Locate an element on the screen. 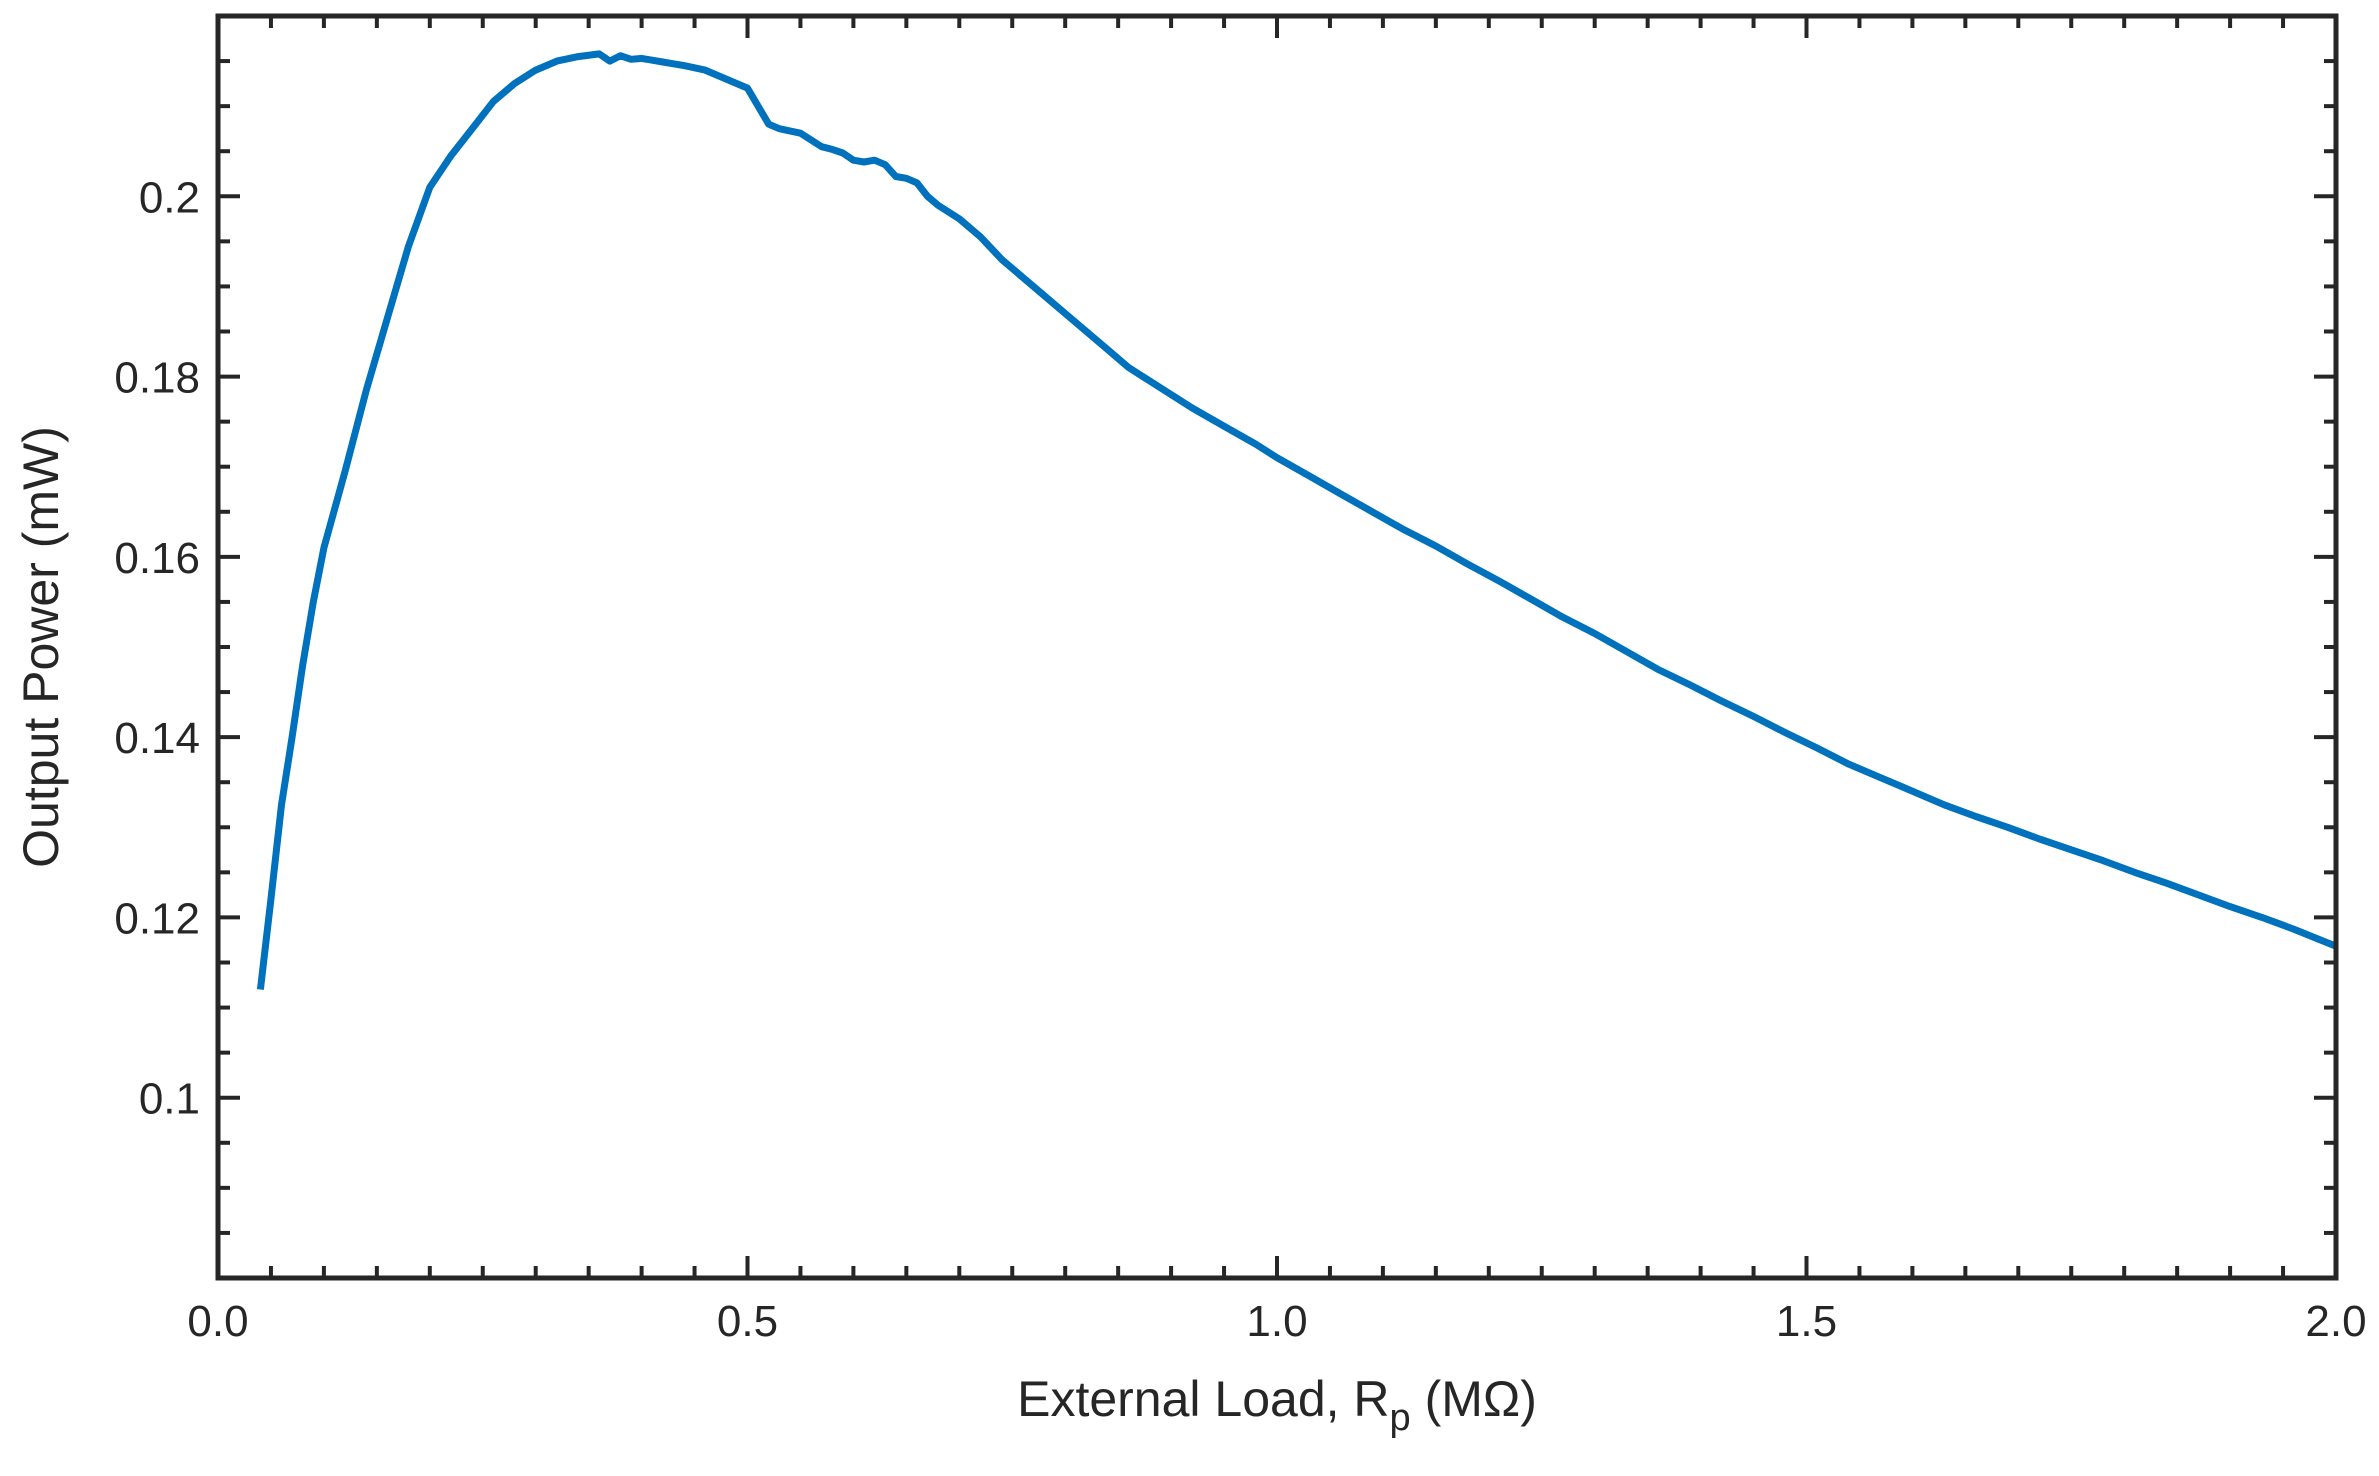 The width and height of the screenshot is (2379, 1476). y-tick-label: 0.12 is located at coordinates (157, 918).